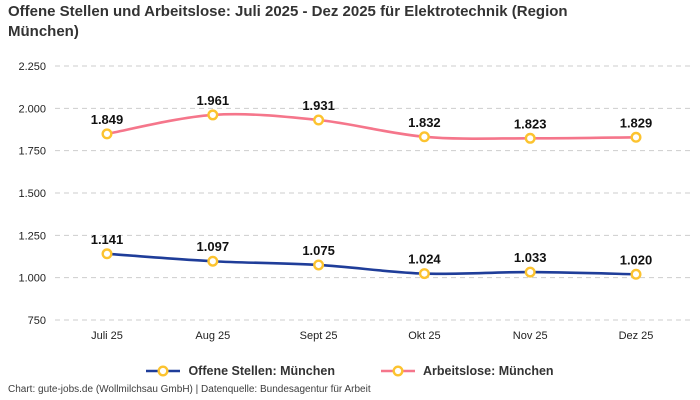  What do you see at coordinates (37, 321) in the screenshot?
I see `y-axis-tick-label: 750` at bounding box center [37, 321].